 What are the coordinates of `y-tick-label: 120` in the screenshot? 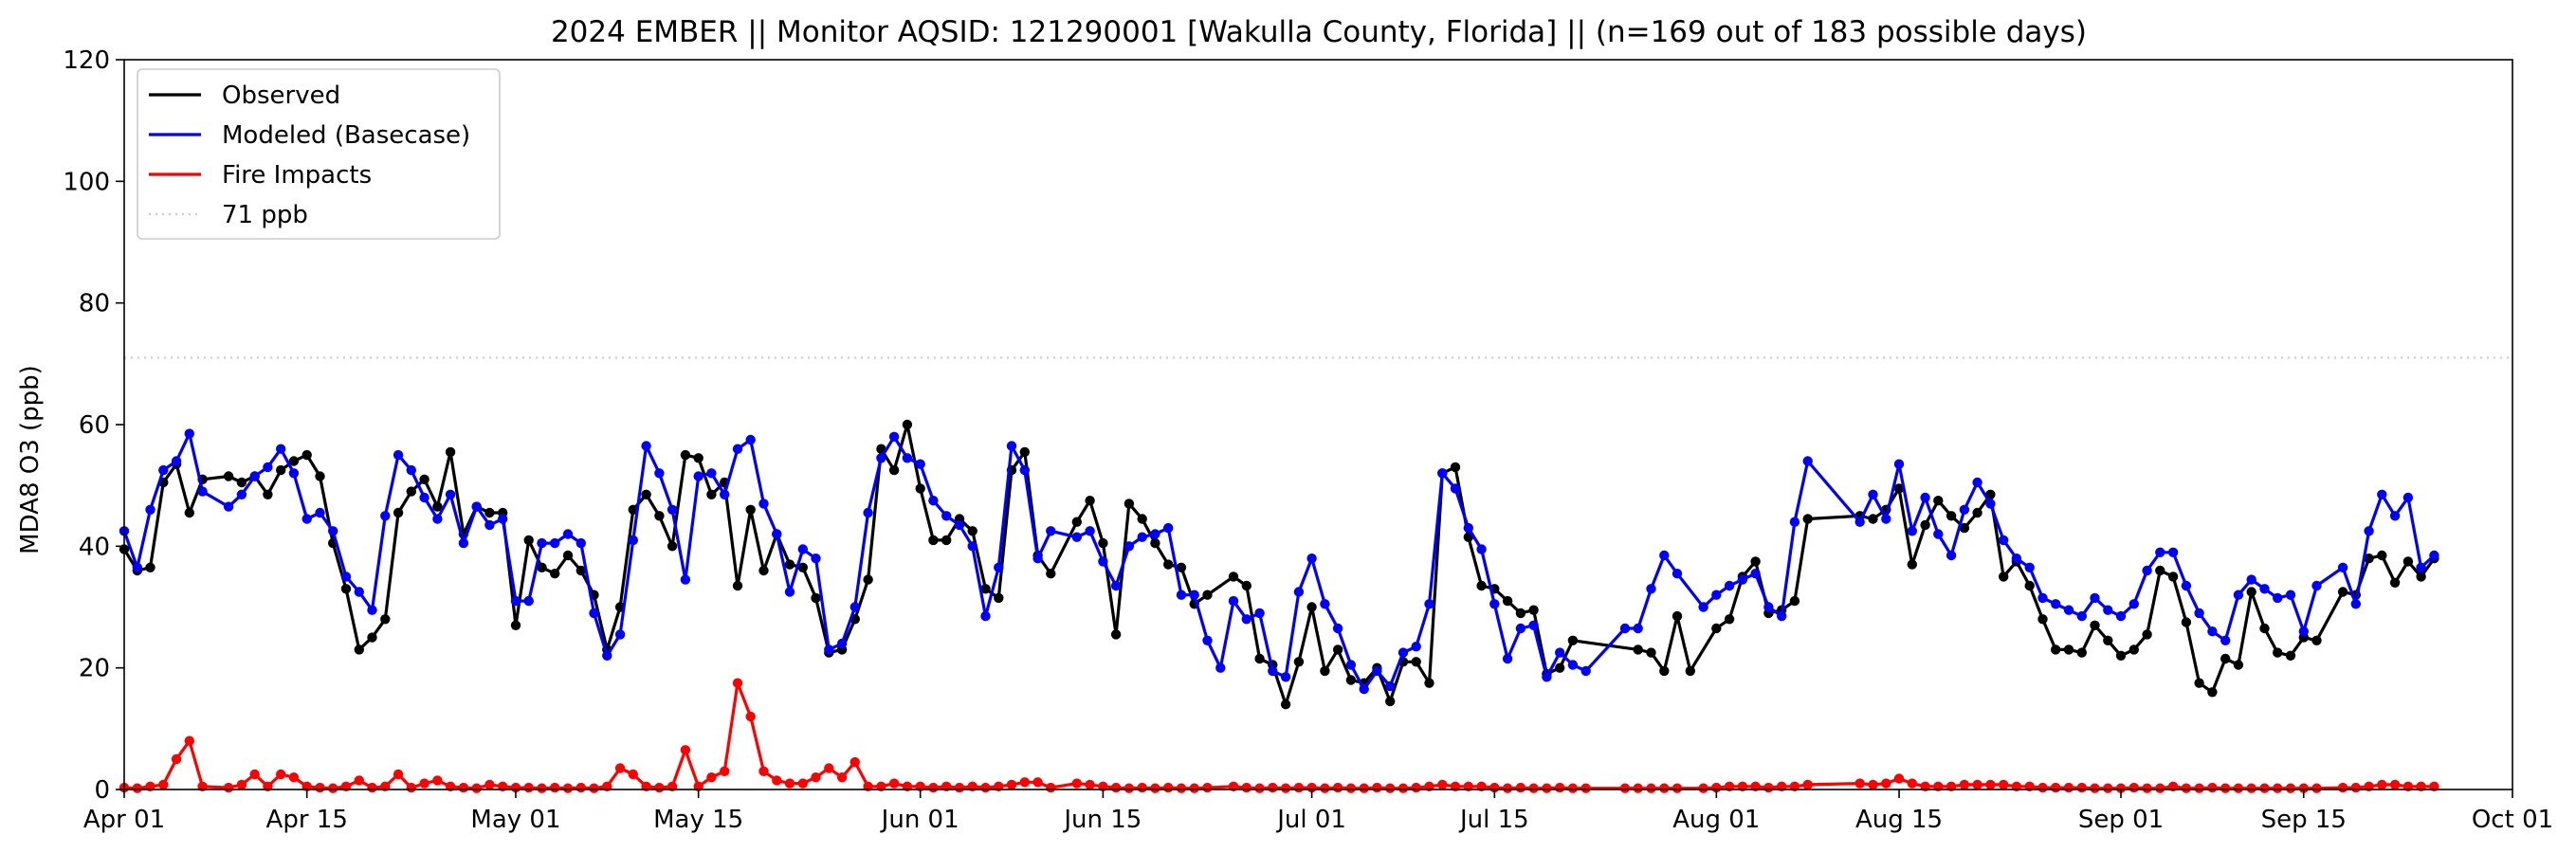 It's located at (86, 60).